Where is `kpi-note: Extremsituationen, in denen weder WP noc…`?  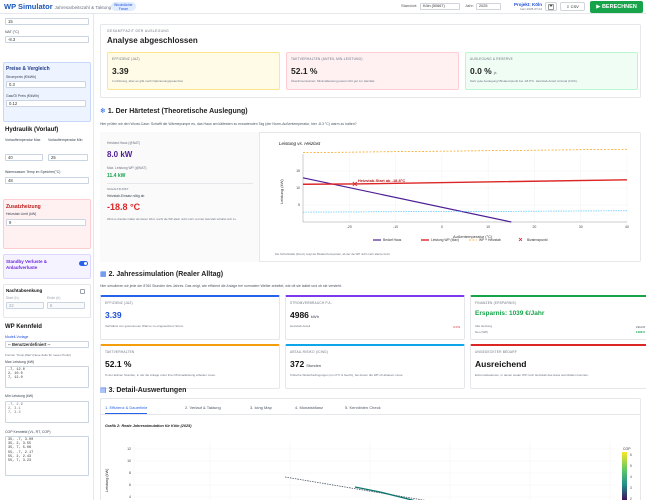
kpi-note: Extremsituationen, in denen weder WP noc… is located at coordinates (532, 375).